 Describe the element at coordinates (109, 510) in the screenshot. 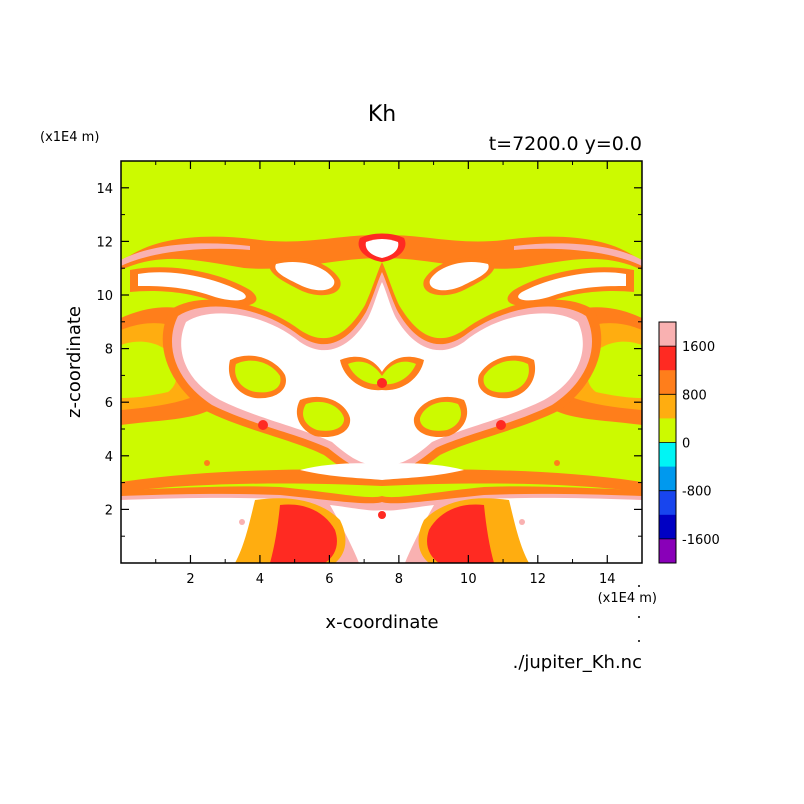

I see `y-tick-label: 2` at that location.